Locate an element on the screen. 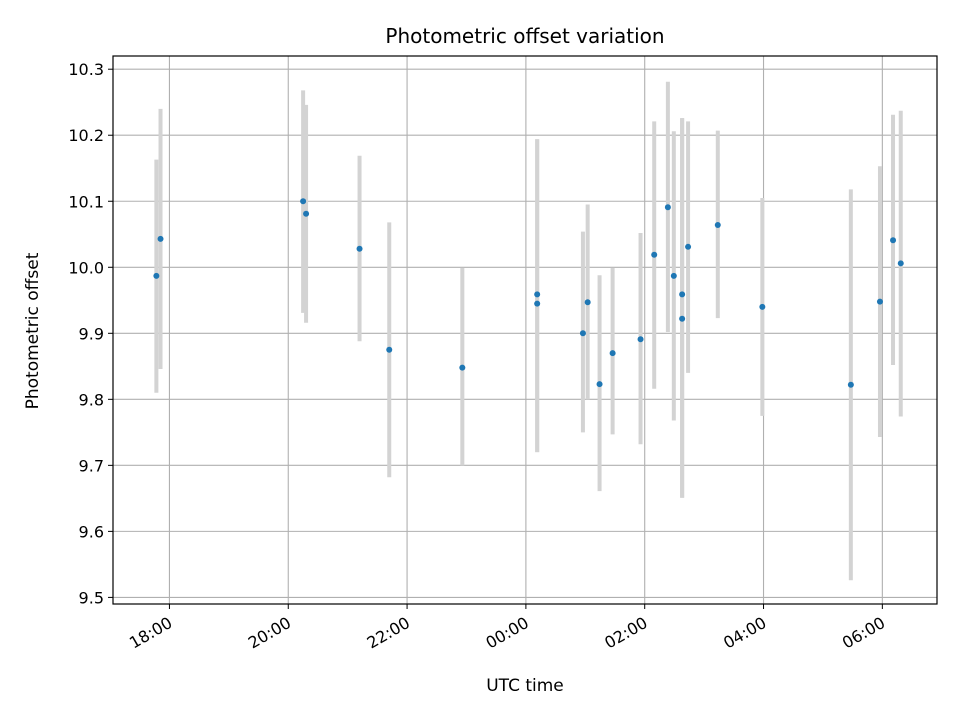 Image resolution: width=960 pixels, height=725 pixels. y-tick-label: 9.6 is located at coordinates (91, 531).